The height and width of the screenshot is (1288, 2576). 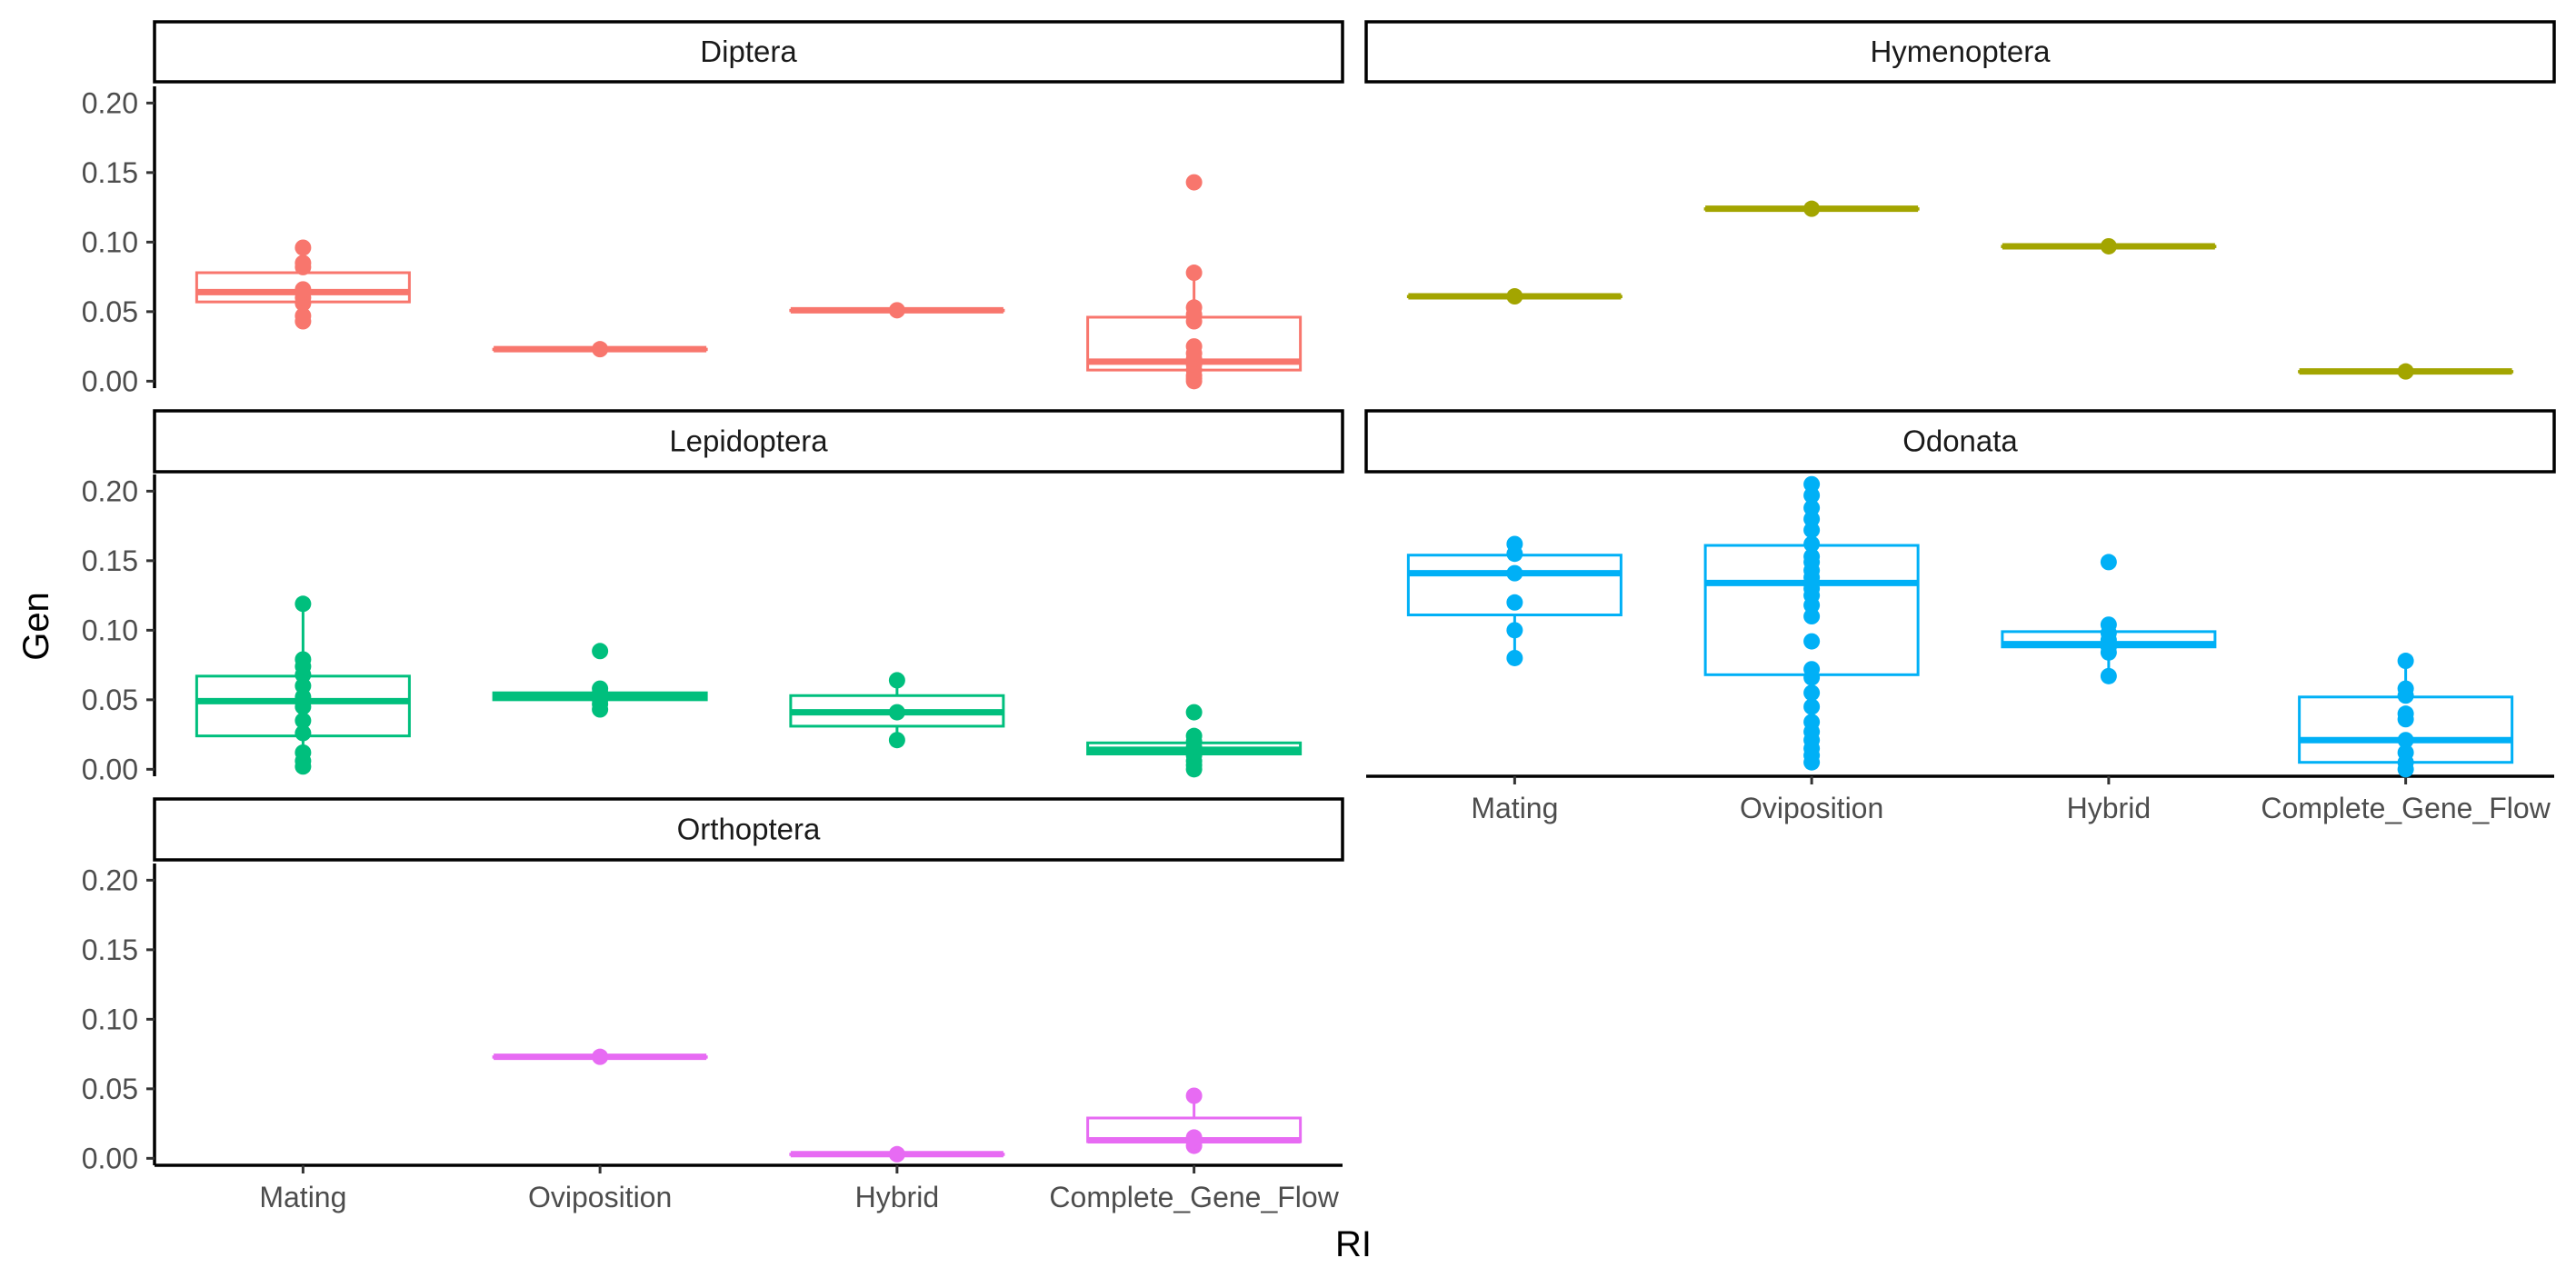 I want to click on panel-hymenoptera: Hymenoptera, so click(x=1960, y=200).